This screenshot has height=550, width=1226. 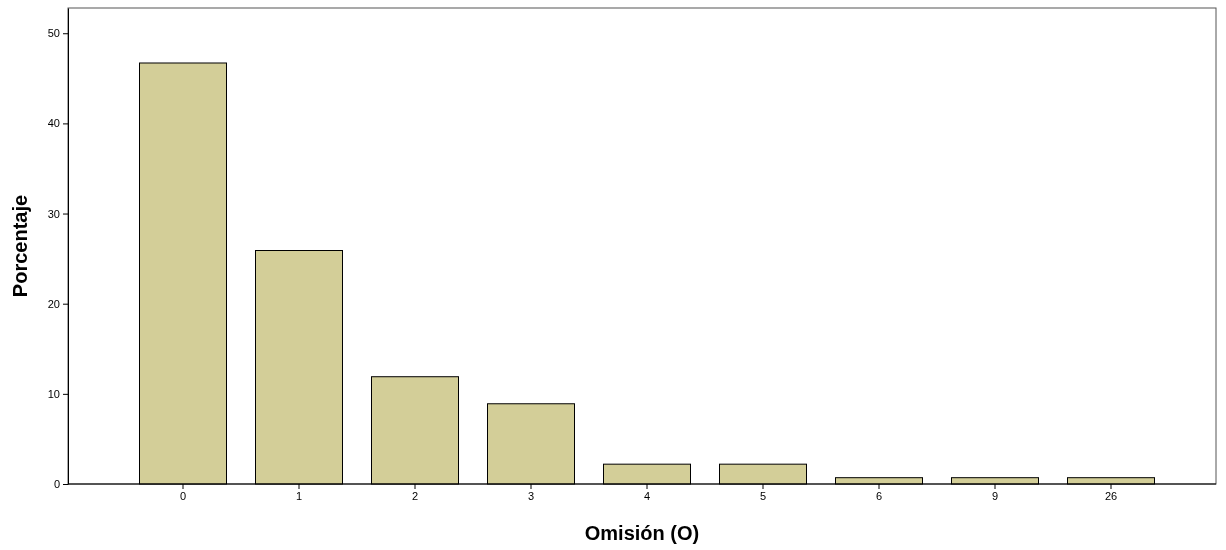 I want to click on y-tick-label: 30, so click(x=53, y=213).